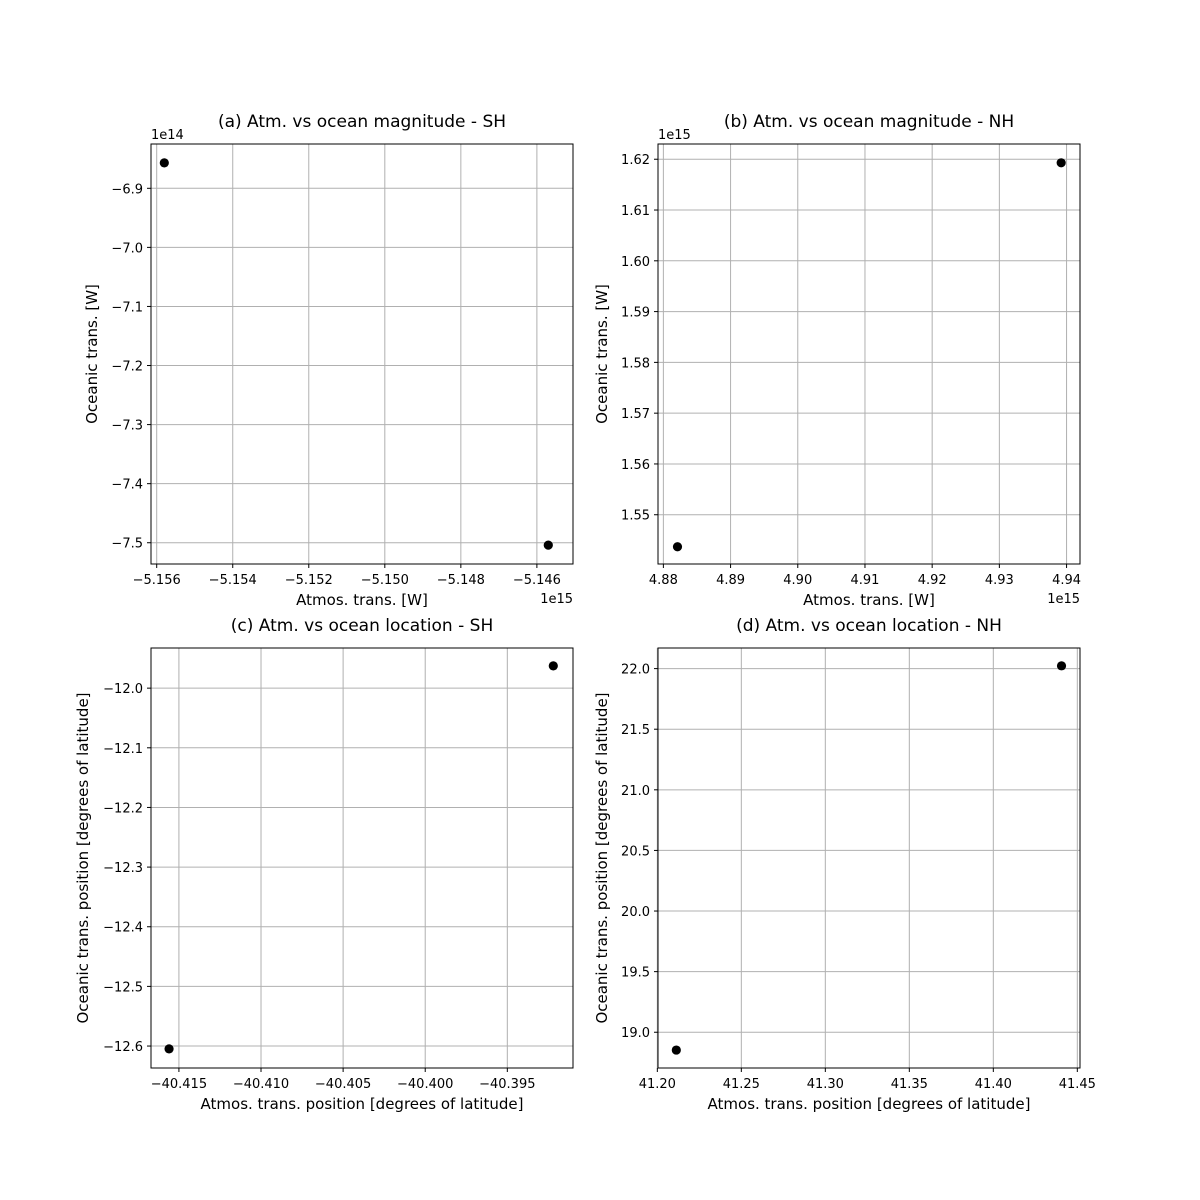 Image resolution: width=1200 pixels, height=1200 pixels. I want to click on subplot-title: (a) Atm. vs ocean magnitude - SH, so click(362, 122).